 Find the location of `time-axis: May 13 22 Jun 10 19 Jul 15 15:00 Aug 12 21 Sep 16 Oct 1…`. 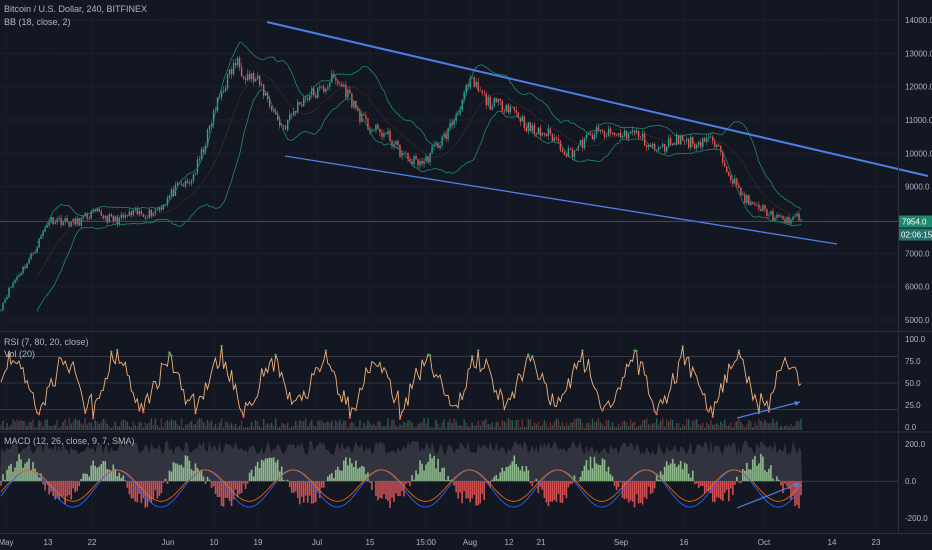

time-axis: May 13 22 Jun 10 19 Jul 15 15:00 Aug 12 21 Sep 16 Oct 1… is located at coordinates (440, 542).